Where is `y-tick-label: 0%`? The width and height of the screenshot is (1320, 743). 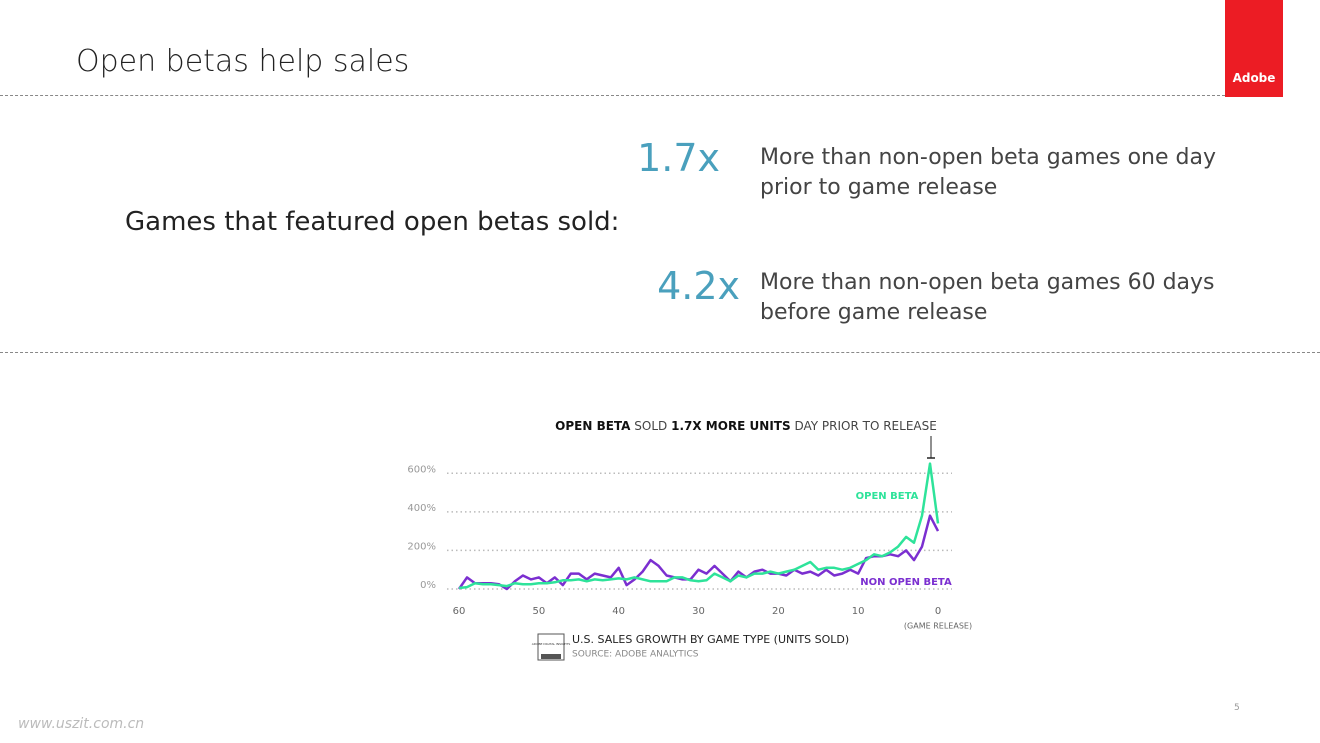
y-tick-label: 0% is located at coordinates (428, 585).